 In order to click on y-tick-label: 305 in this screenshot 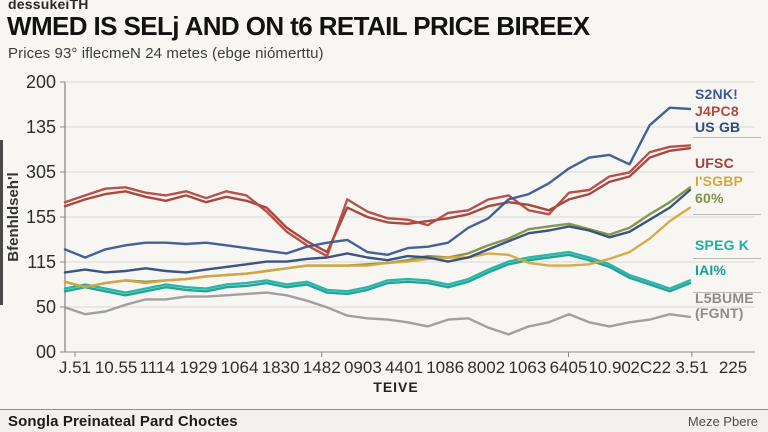, I will do `click(41, 172)`.